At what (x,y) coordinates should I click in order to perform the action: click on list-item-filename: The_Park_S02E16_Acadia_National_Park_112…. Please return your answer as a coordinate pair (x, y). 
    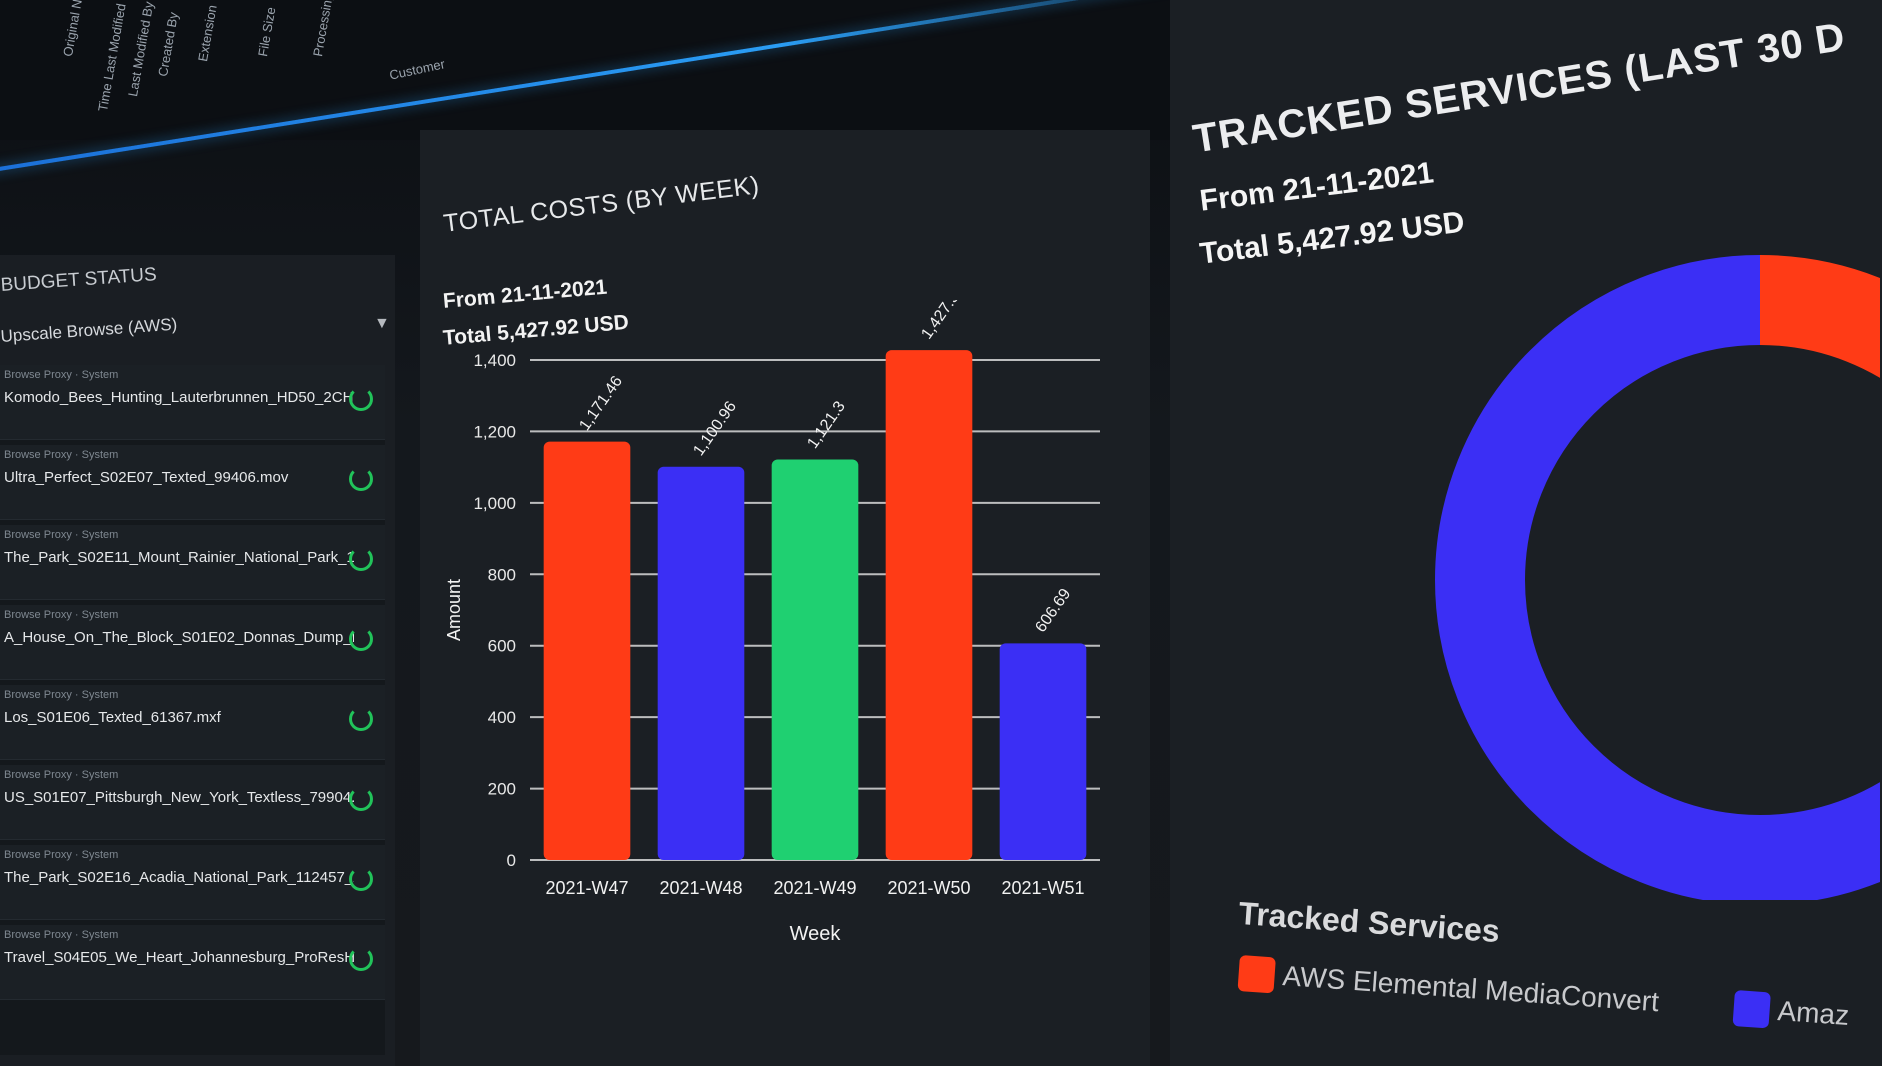
    Looking at the image, I should click on (179, 877).